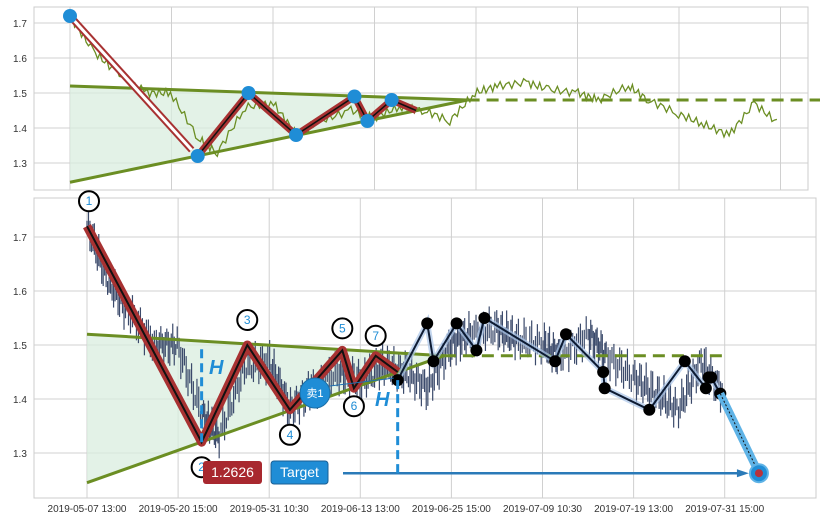 The height and width of the screenshot is (525, 820). Describe the element at coordinates (201, 467) in the screenshot. I see `pivot-label-2: 2` at that location.